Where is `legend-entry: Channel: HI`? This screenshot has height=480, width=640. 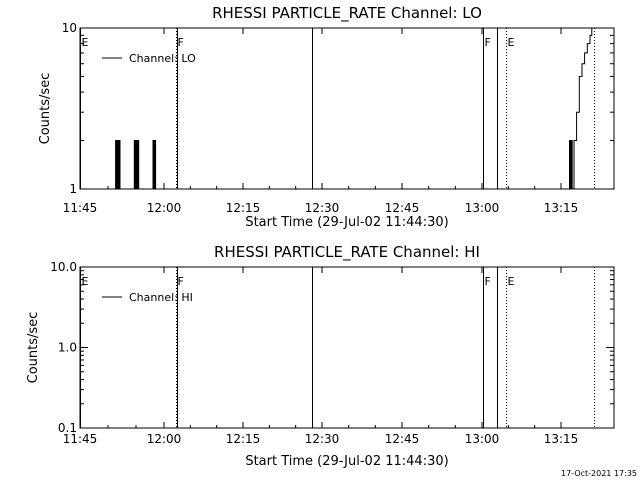
legend-entry: Channel: HI is located at coordinates (161, 297).